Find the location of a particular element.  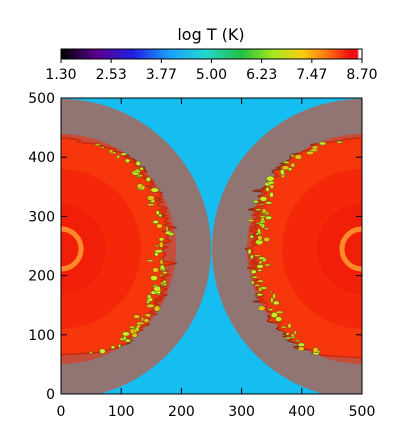

x-tick-label: 0 is located at coordinates (61, 412).